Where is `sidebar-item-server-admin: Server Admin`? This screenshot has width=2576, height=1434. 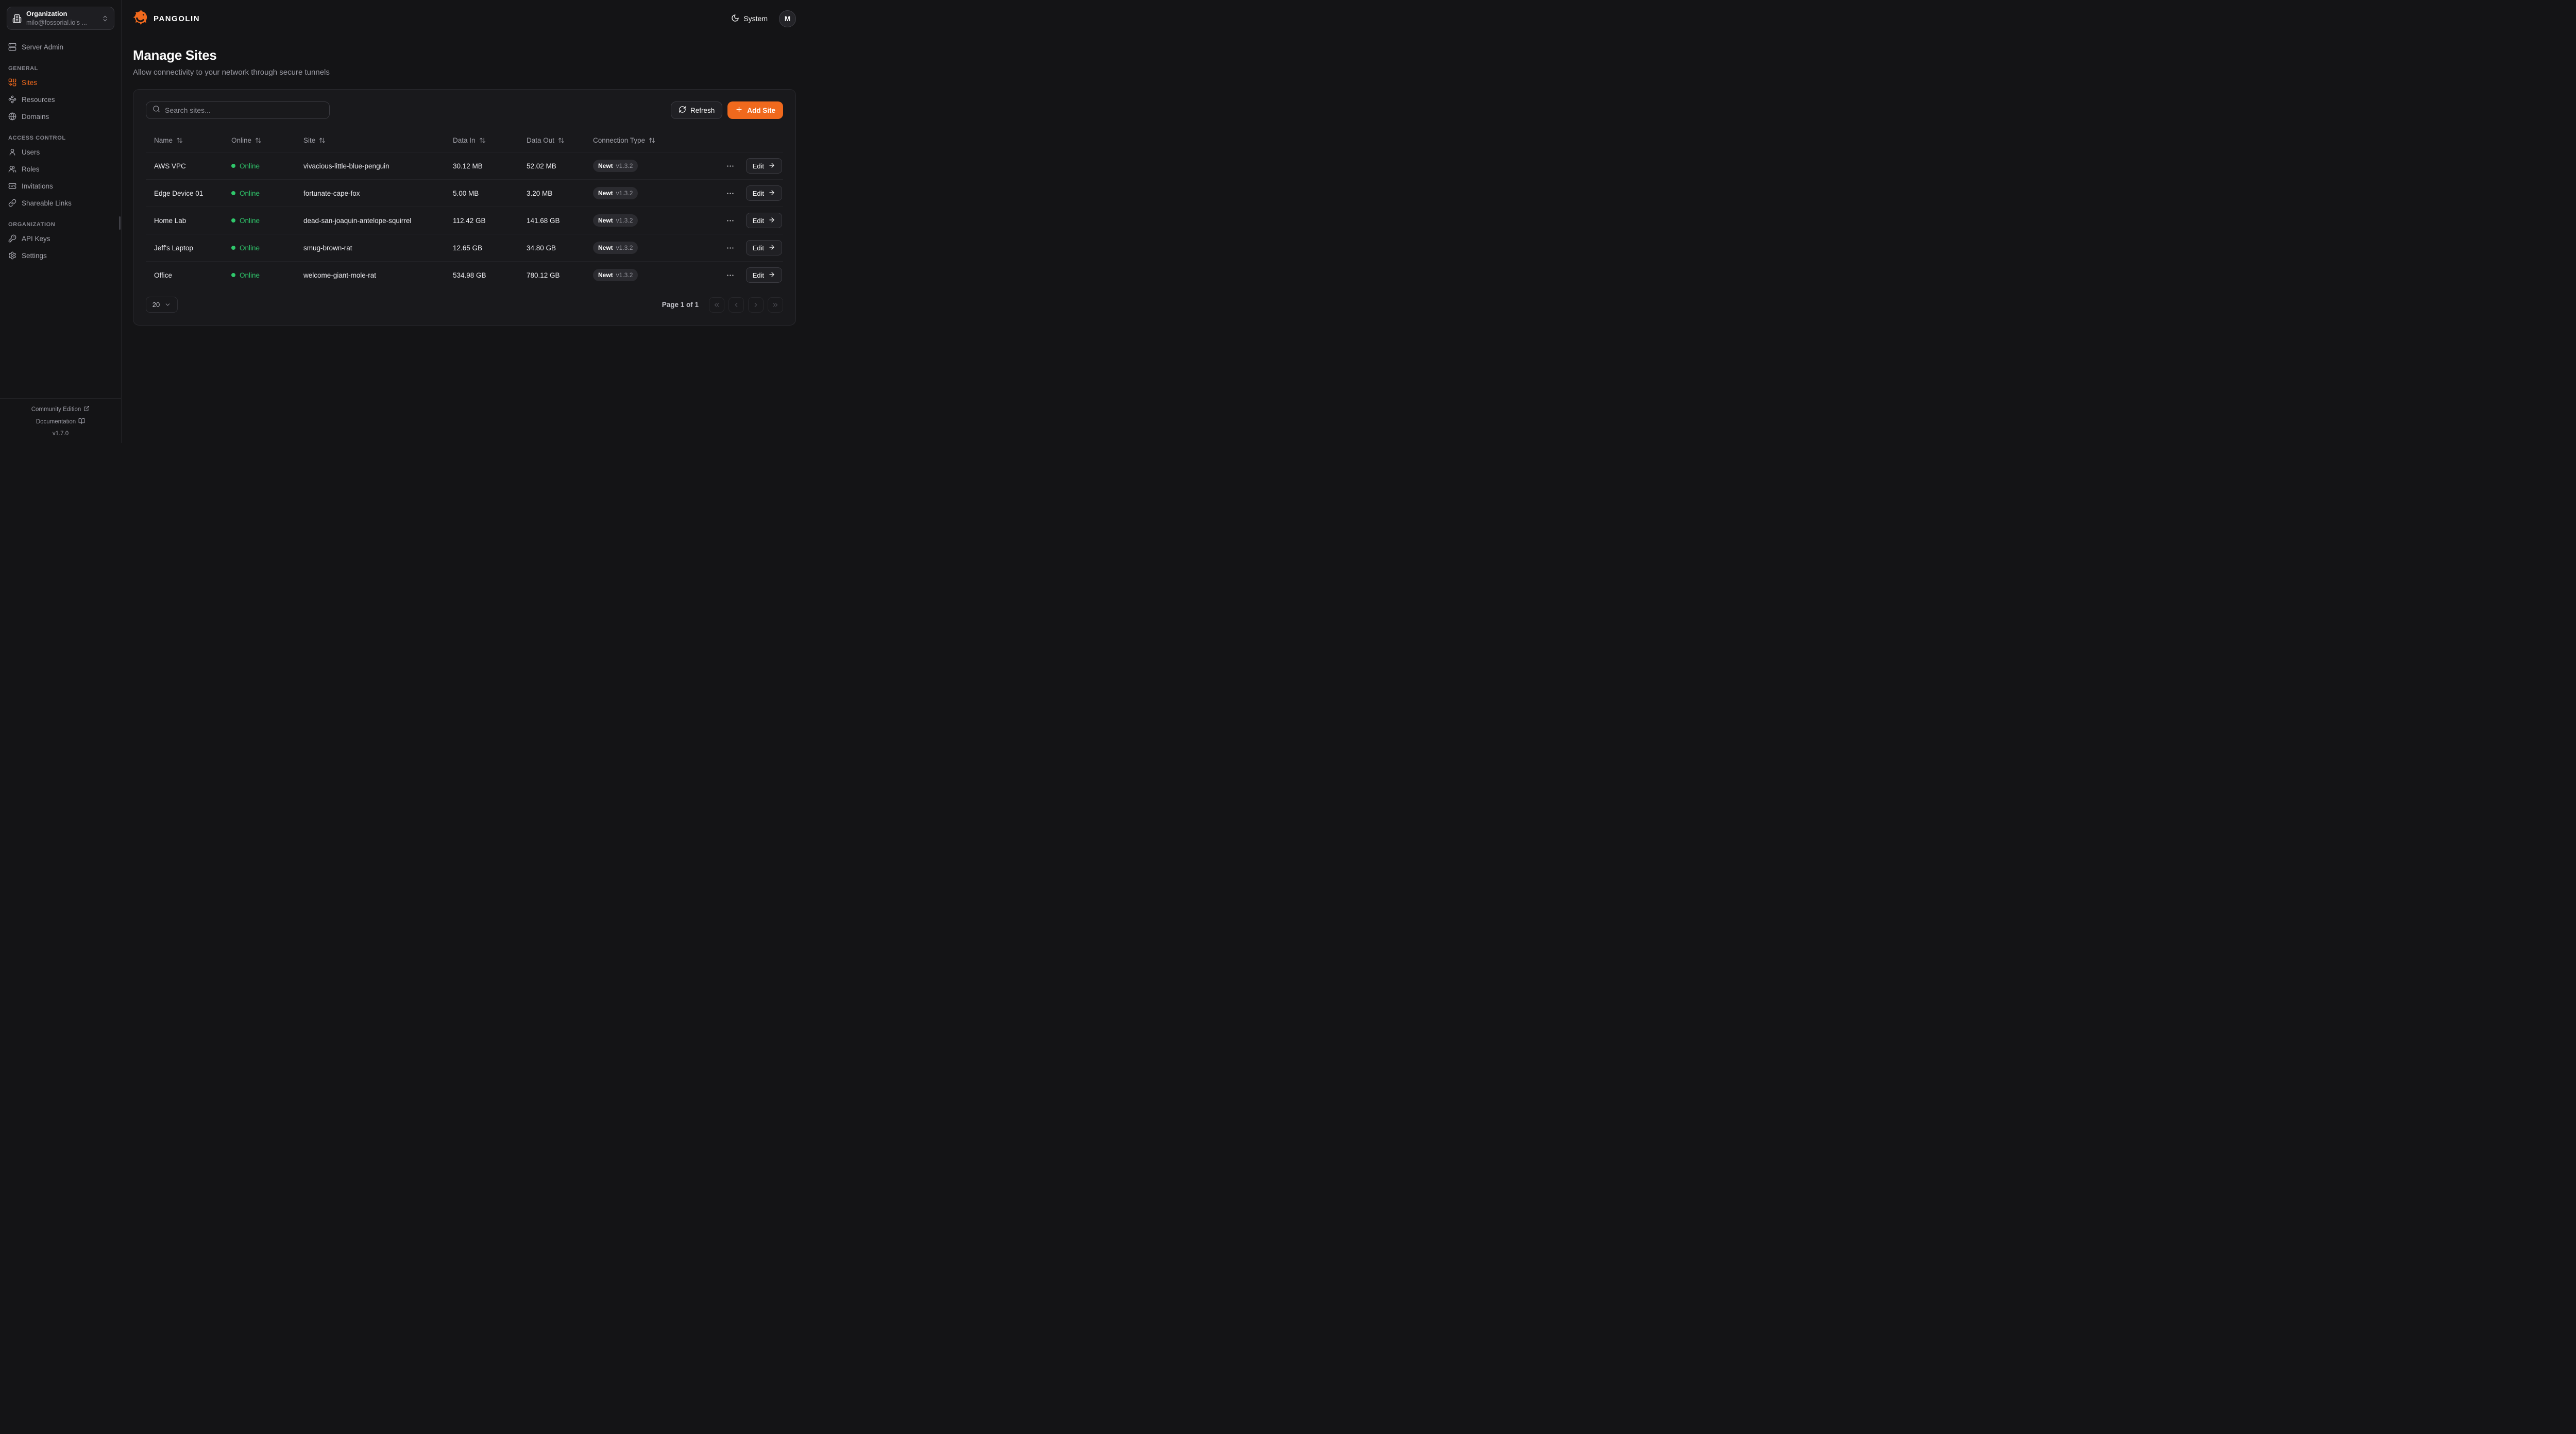 sidebar-item-server-admin: Server Admin is located at coordinates (60, 47).